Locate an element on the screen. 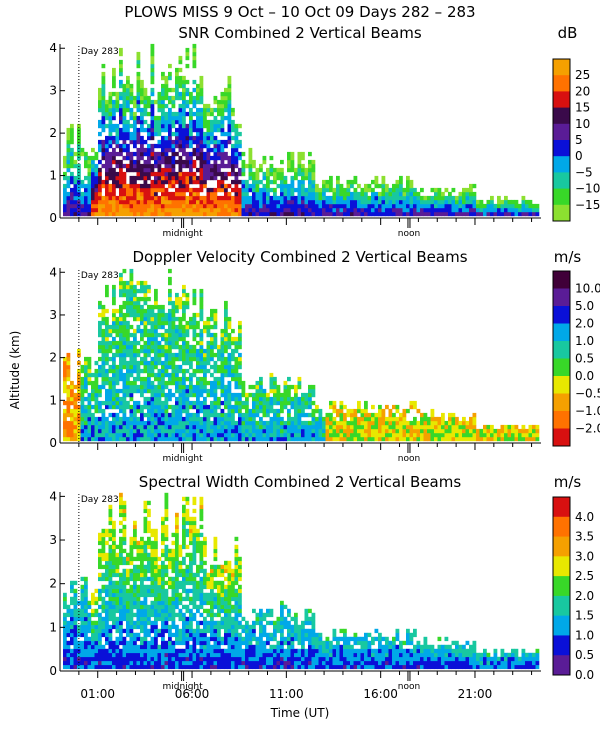 The height and width of the screenshot is (750, 600). y-tick-label: 1 is located at coordinates (53, 400).